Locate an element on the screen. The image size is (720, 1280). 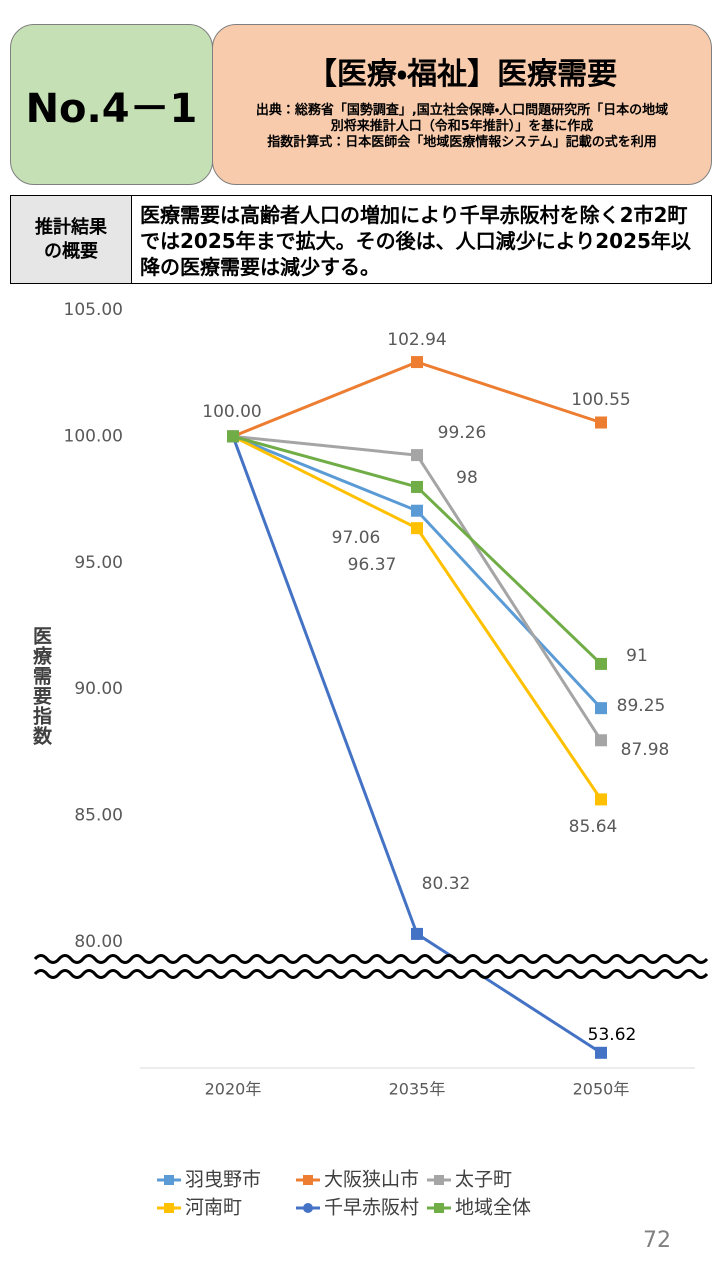
y-tick-label: 80.00 is located at coordinates (98, 942).